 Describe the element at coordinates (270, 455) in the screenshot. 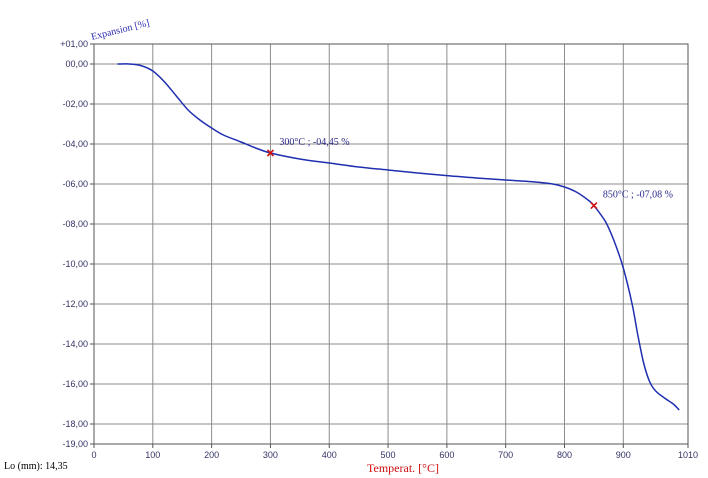

I see `x-tick-label: 300` at that location.